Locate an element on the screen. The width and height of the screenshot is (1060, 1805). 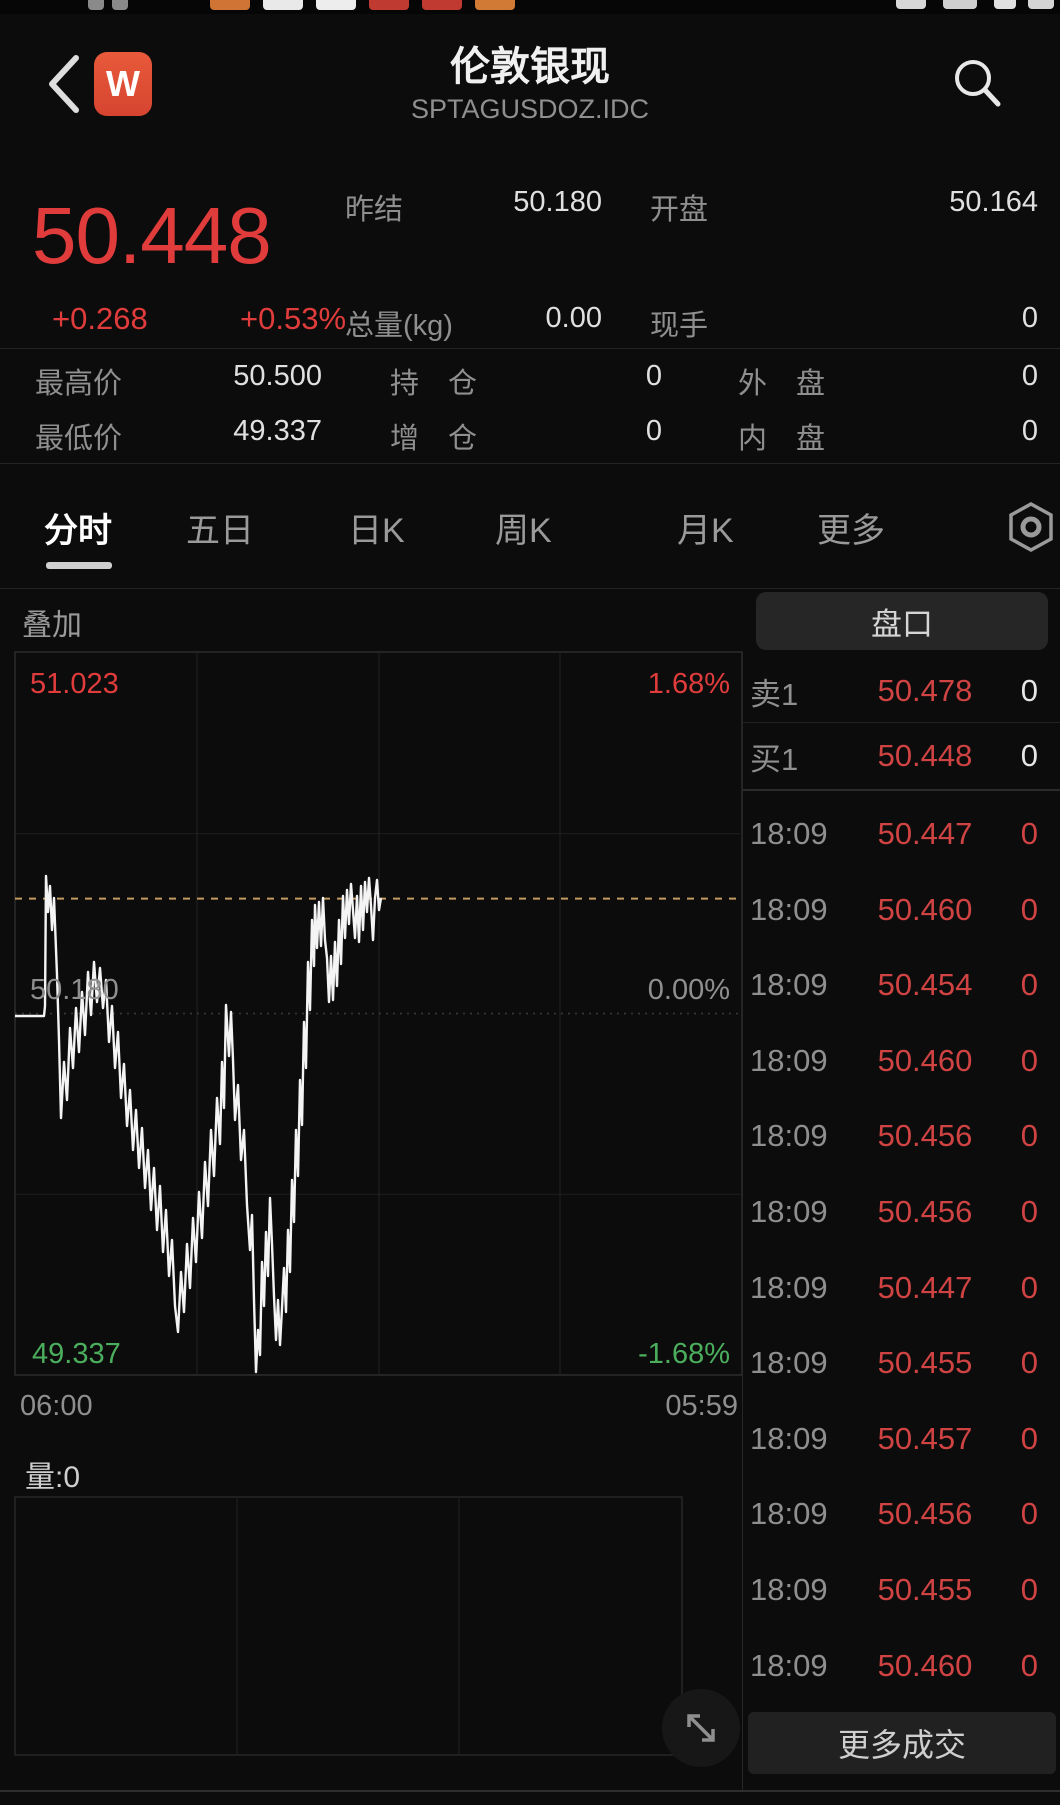
level-label: 买1 is located at coordinates (774, 759).